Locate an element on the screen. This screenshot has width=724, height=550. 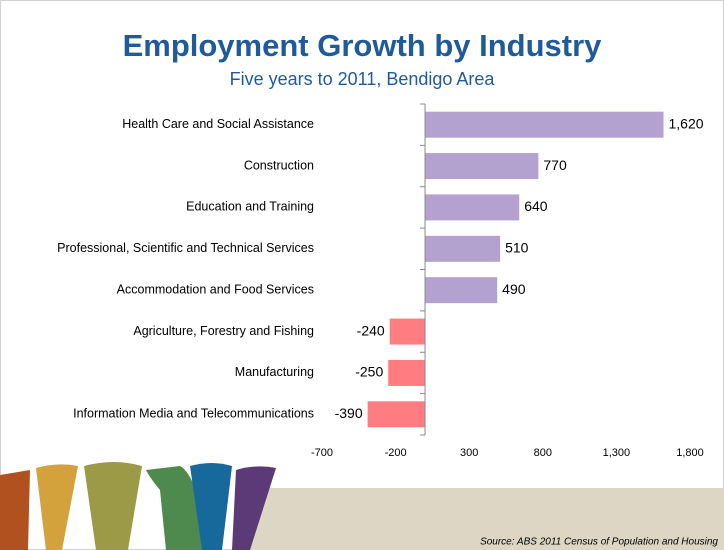
value-label: 510 is located at coordinates (517, 248).